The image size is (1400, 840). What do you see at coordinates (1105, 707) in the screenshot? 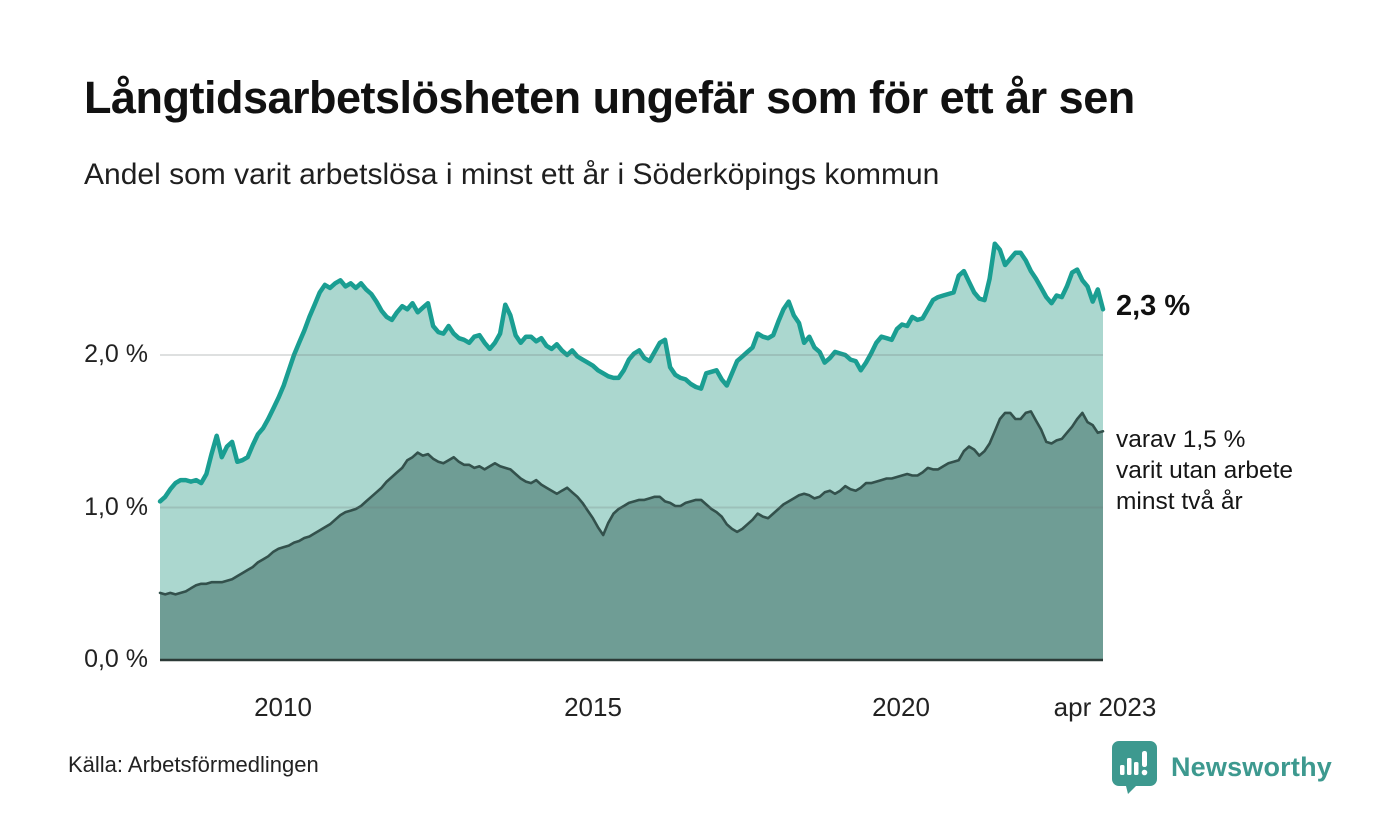
I see `x-tick-apr2023: apr 2023` at bounding box center [1105, 707].